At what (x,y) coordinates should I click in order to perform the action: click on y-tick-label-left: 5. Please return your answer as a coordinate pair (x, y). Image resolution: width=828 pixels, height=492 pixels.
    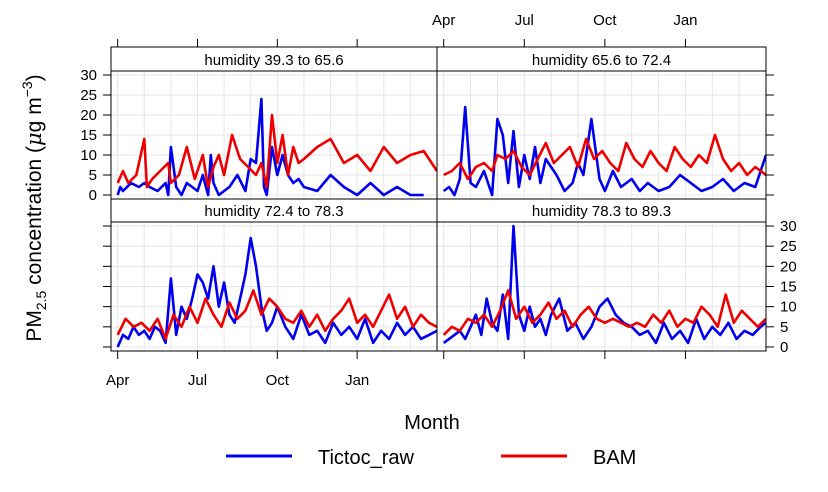
    Looking at the image, I should click on (93, 175).